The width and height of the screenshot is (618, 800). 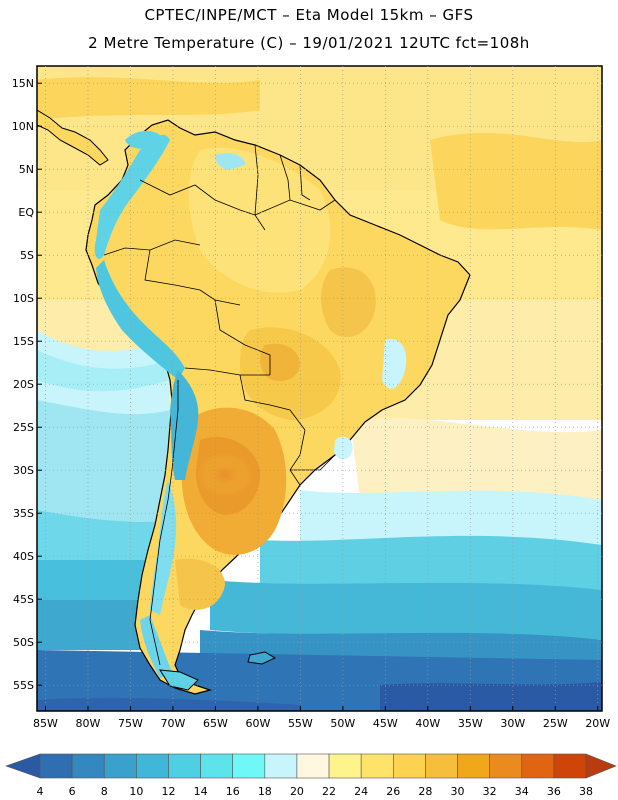 I want to click on colorbar-label: 14, so click(x=201, y=791).